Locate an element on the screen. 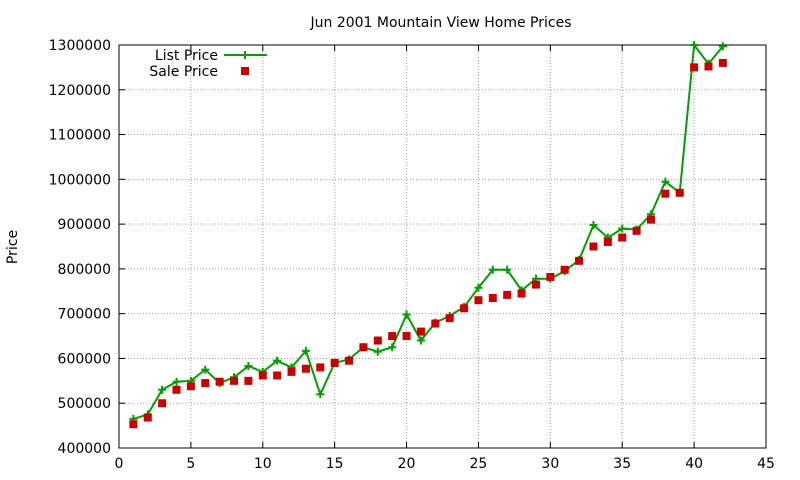  y-tick-label: 1300000 is located at coordinates (80, 46).